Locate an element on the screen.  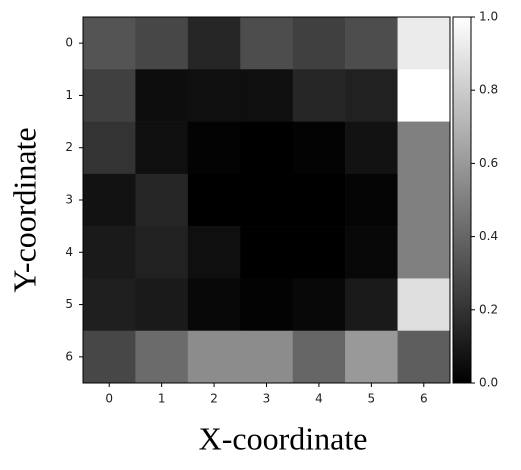
x-tick-label: 6 is located at coordinates (424, 399).